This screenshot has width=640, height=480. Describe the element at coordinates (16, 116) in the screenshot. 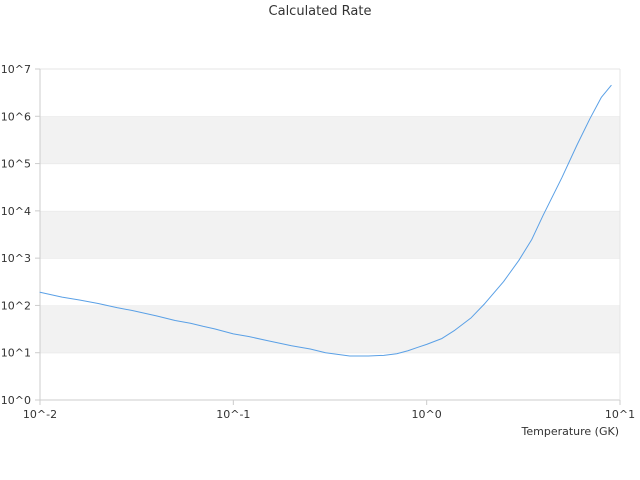

I see `y-tick-label: 10^6` at that location.